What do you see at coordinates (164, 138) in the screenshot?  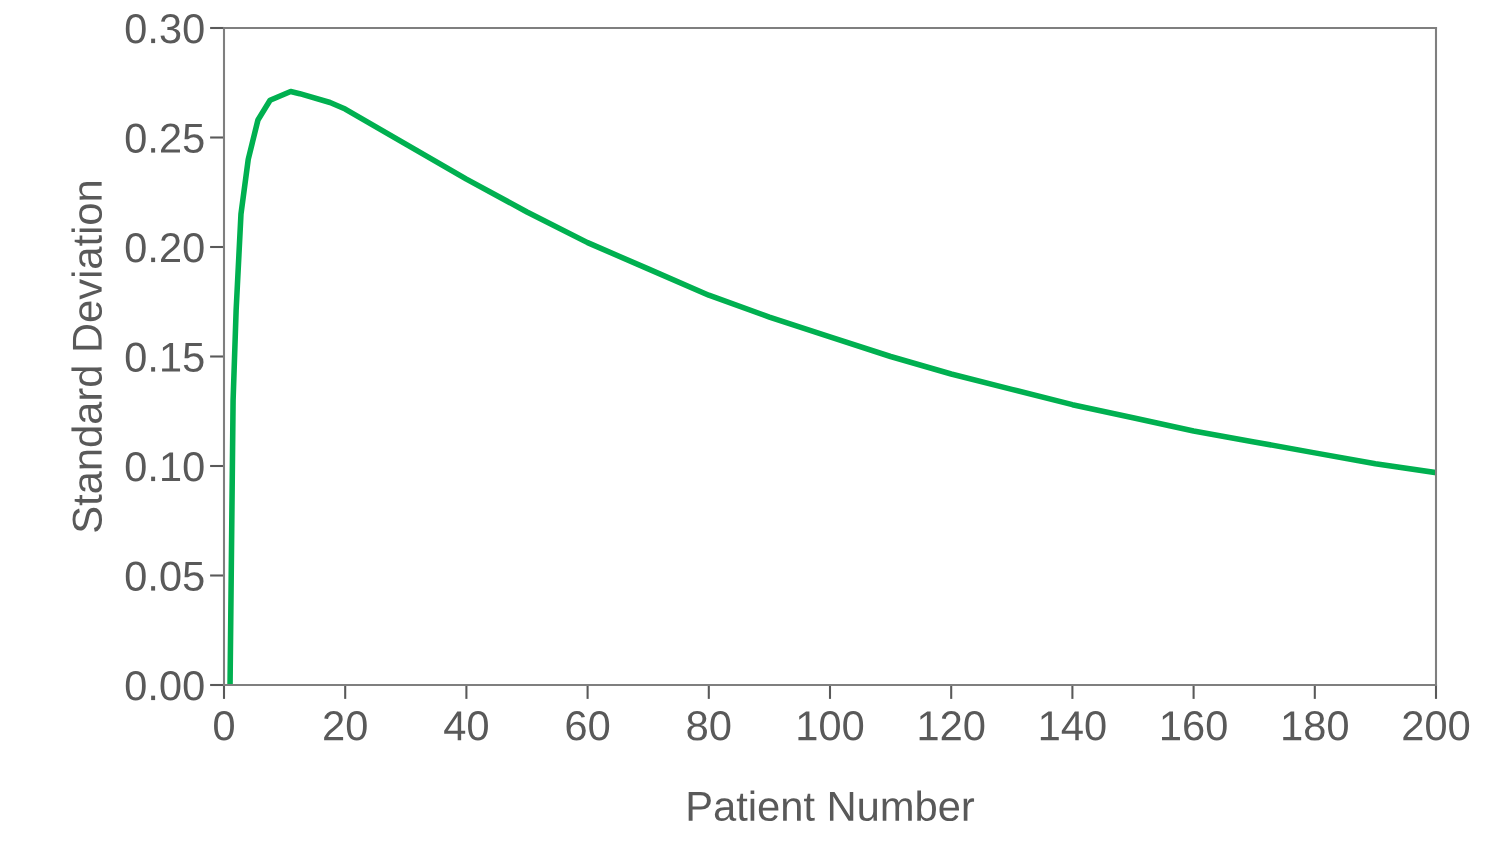 I see `y-tick-label: 0.25` at bounding box center [164, 138].